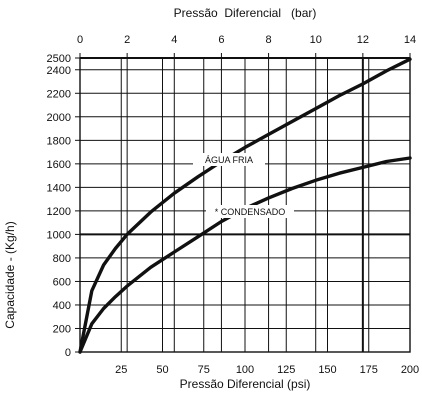 Image resolution: width=422 pixels, height=393 pixels. What do you see at coordinates (221, 40) in the screenshot?
I see `top-tick-label: 6` at bounding box center [221, 40].